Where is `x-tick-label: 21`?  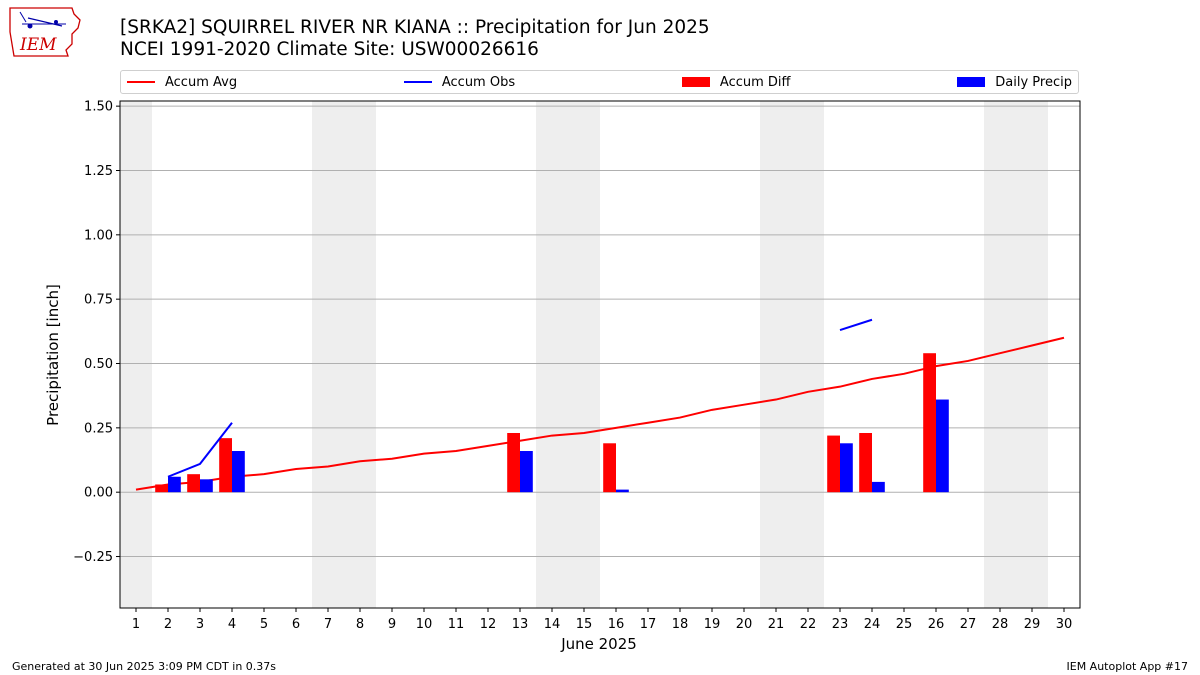
x-tick-label: 21 is located at coordinates (776, 624).